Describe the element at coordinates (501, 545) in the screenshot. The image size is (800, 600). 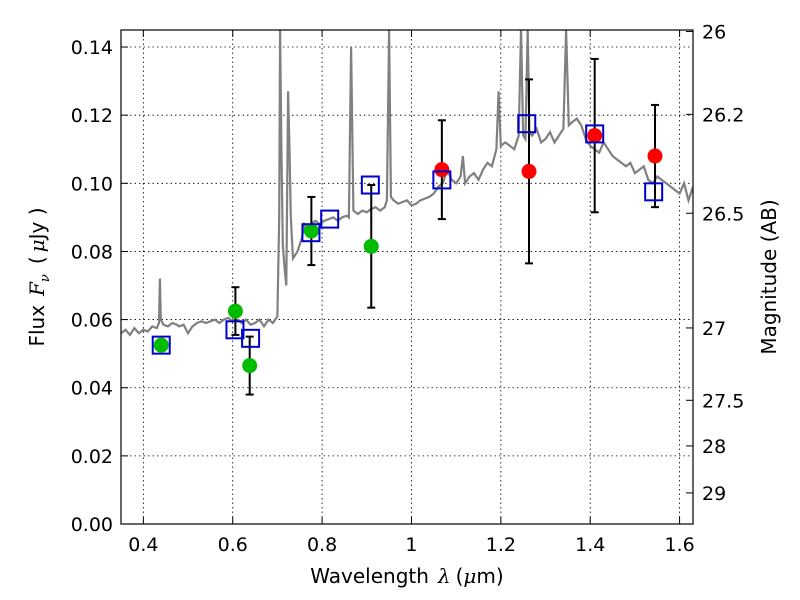
I see `x-tick-label: 1.2` at that location.